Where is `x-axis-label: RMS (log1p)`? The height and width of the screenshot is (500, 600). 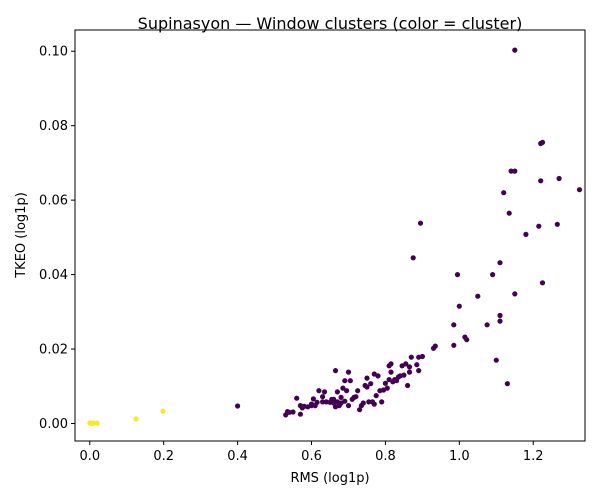
x-axis-label: RMS (log1p) is located at coordinates (329, 478).